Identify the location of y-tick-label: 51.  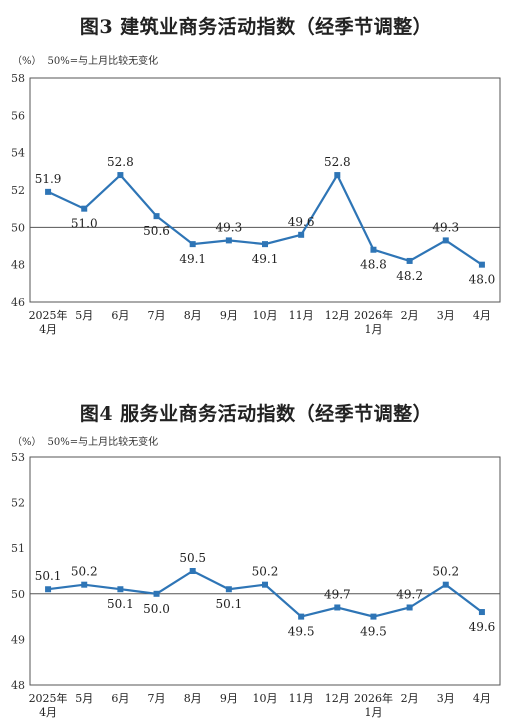
(18, 548).